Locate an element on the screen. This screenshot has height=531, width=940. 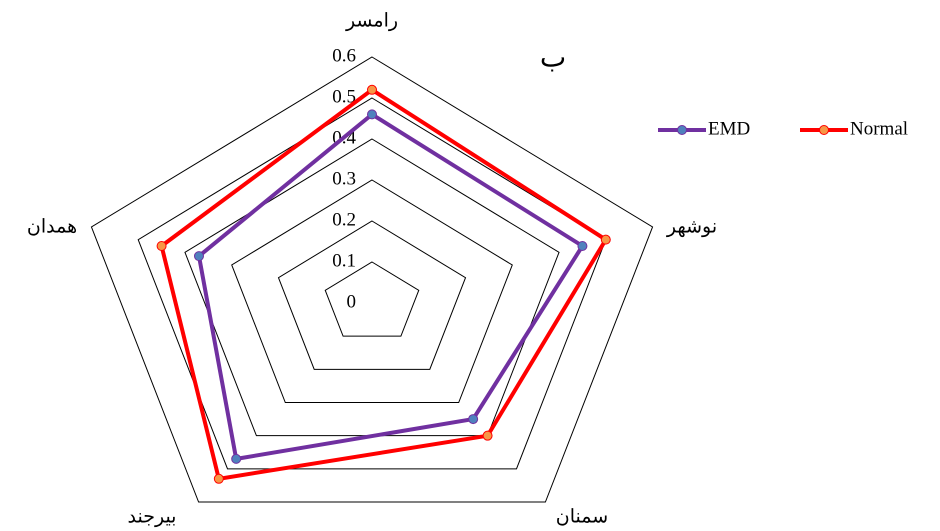
category-label: بیرجند is located at coordinates (152, 516).